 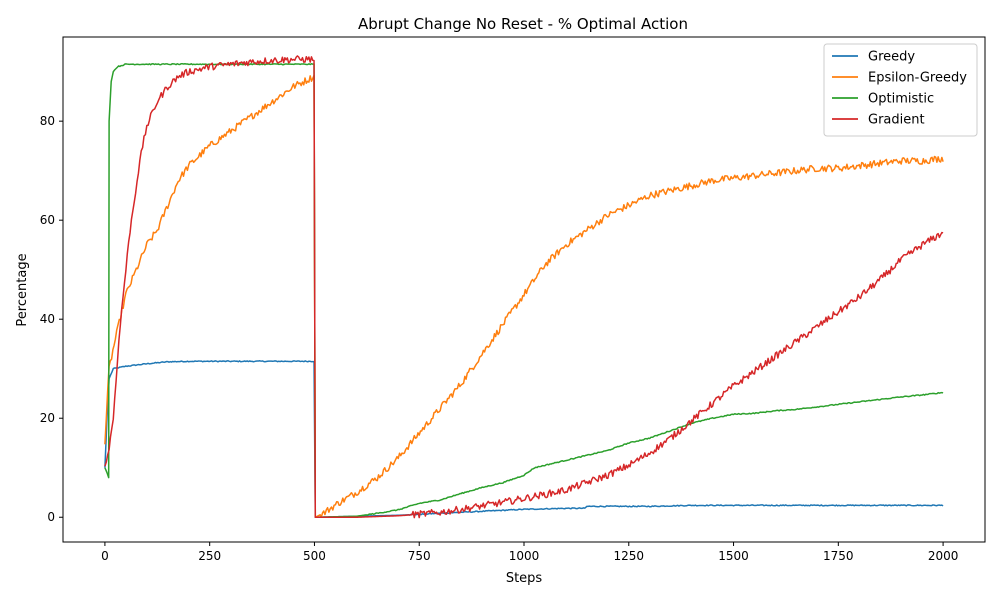 I want to click on x-tick-label: 500, so click(x=314, y=556).